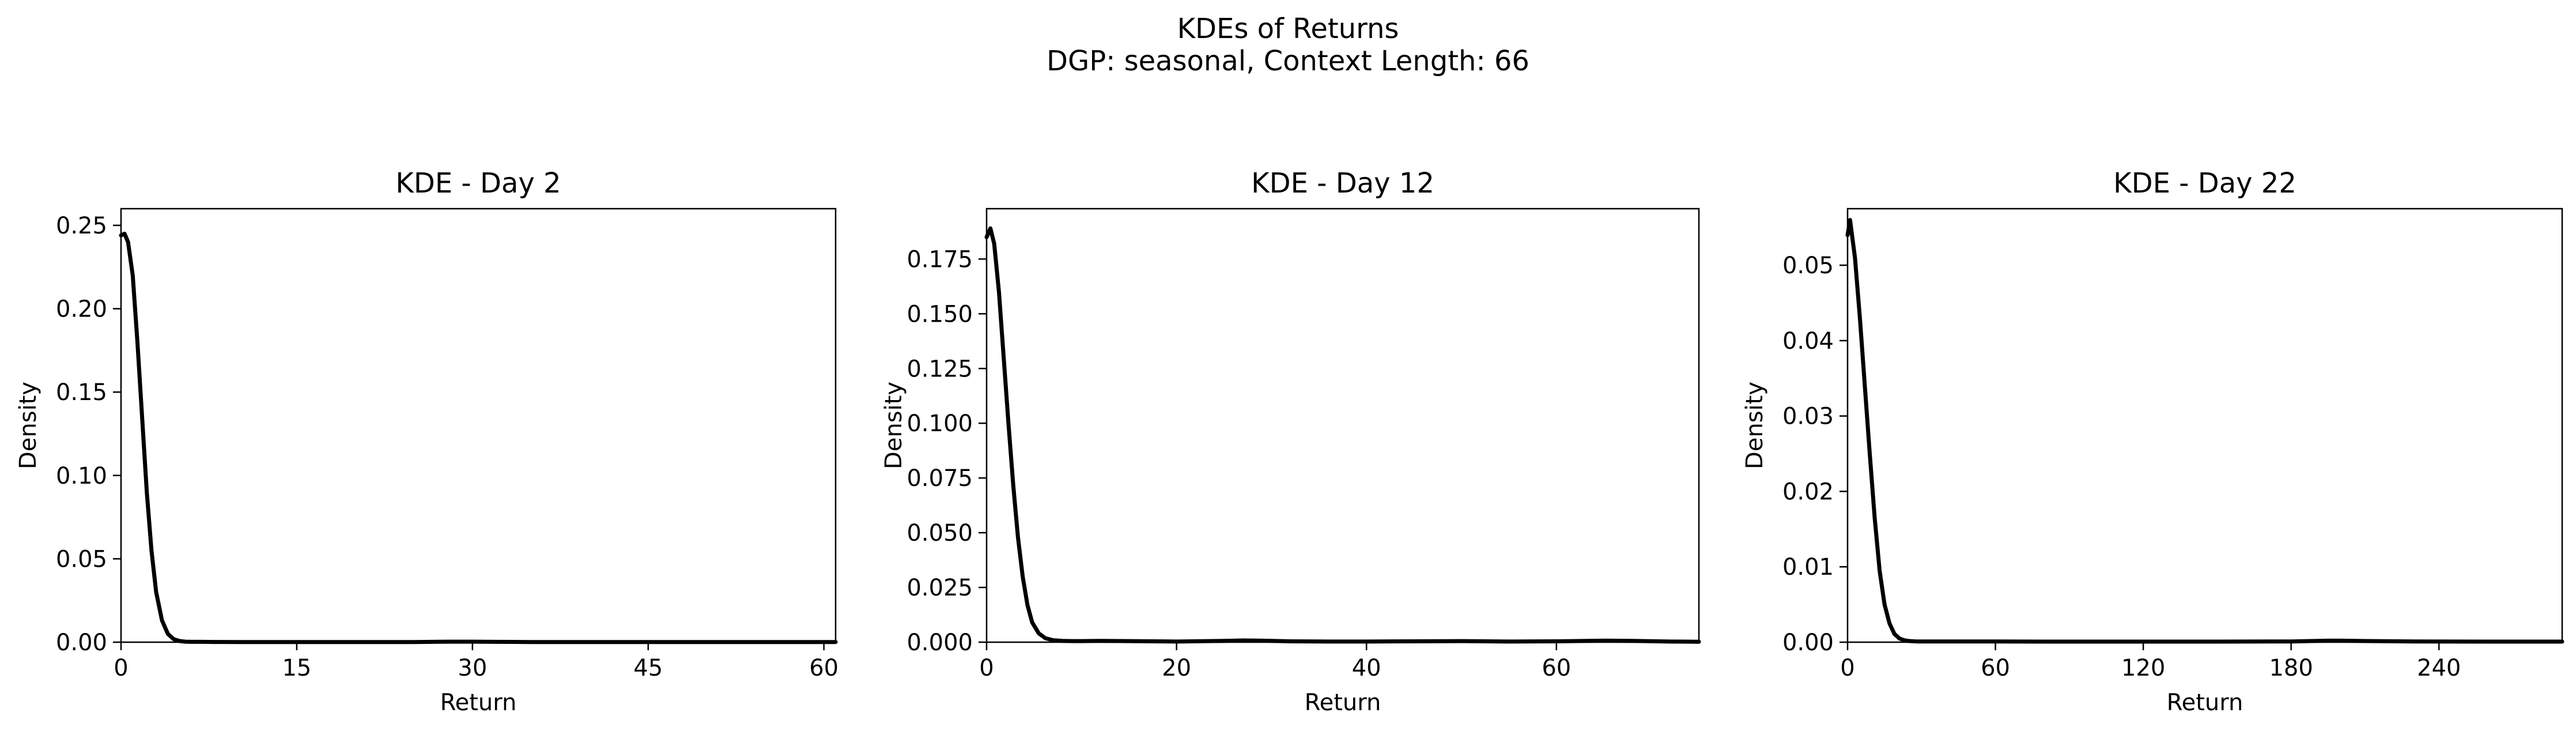 This screenshot has height=735, width=2576. What do you see at coordinates (2291, 668) in the screenshot?
I see `x-tick-label-180: 180` at bounding box center [2291, 668].